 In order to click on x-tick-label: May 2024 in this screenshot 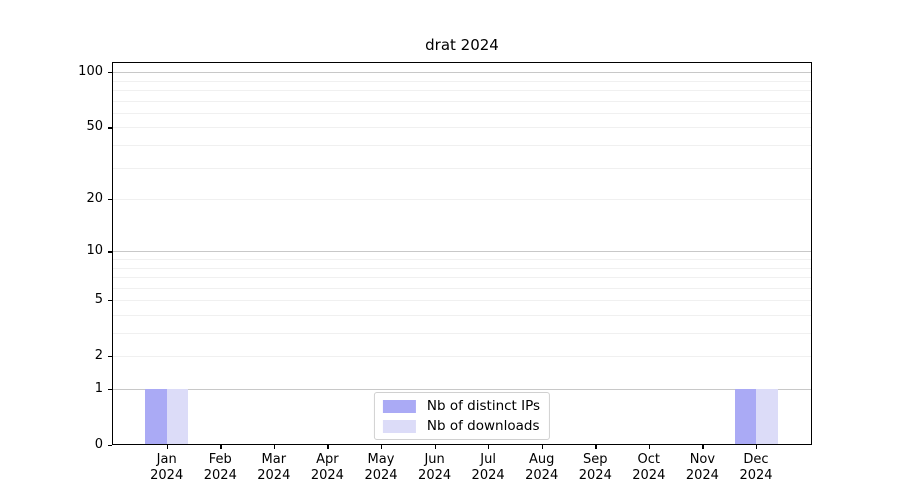, I will do `click(380, 468)`.